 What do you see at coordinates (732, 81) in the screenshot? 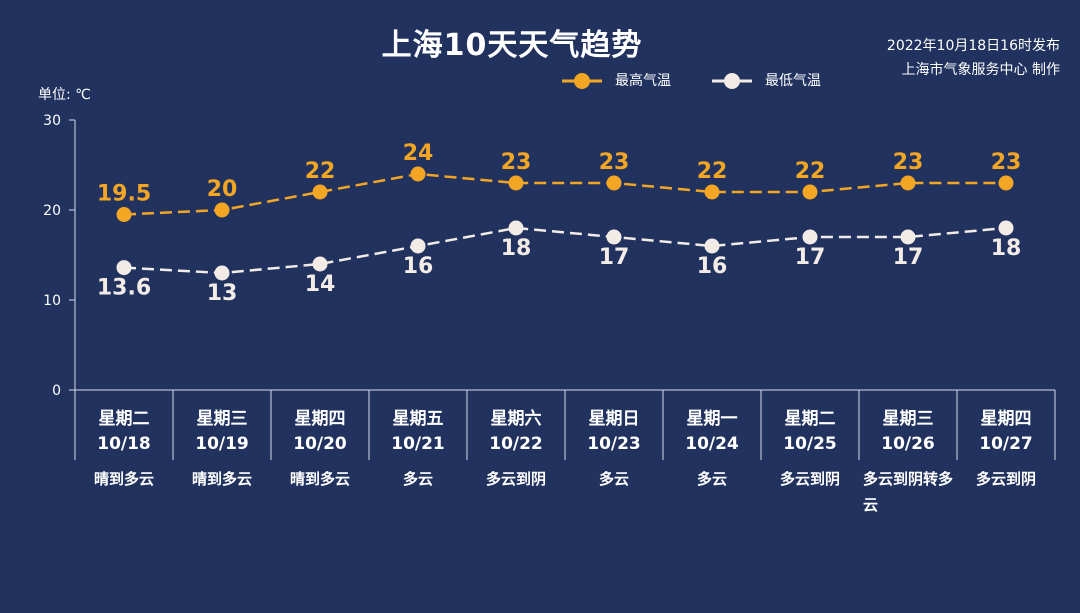
I see `legend-low-marker-icon` at bounding box center [732, 81].